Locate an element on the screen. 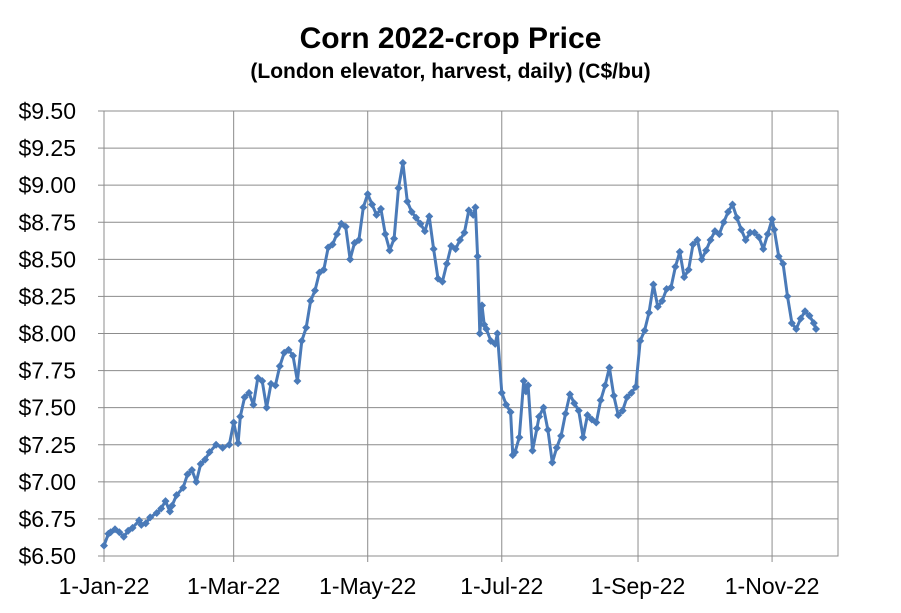  y-tick-label: $8.50 is located at coordinates (47, 259).